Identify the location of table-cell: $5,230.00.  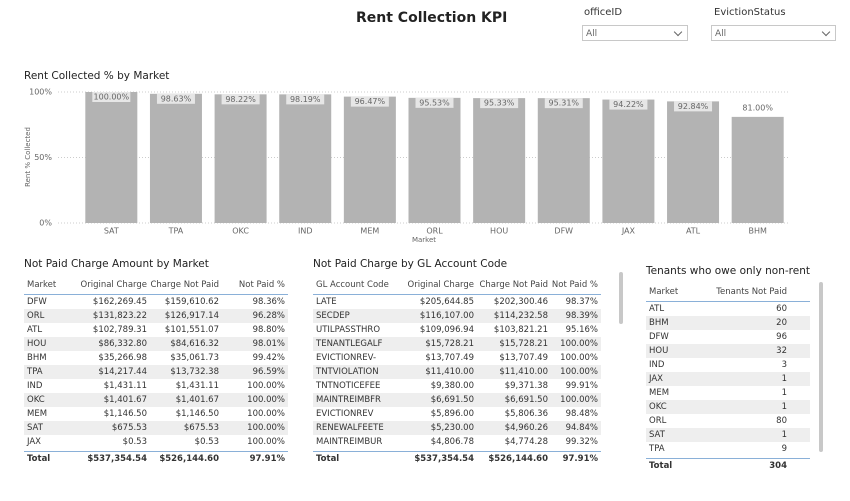
(452, 428).